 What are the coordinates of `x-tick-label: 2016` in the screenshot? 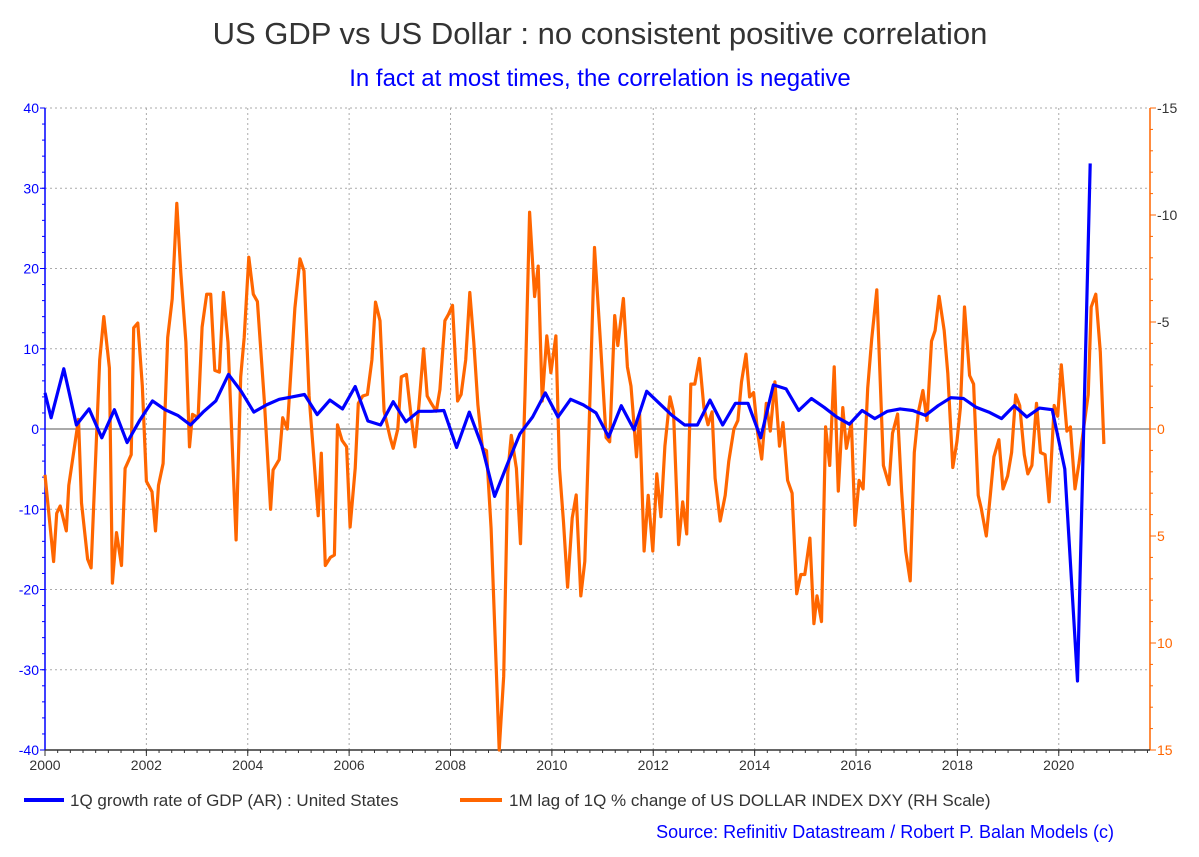 It's located at (855, 765).